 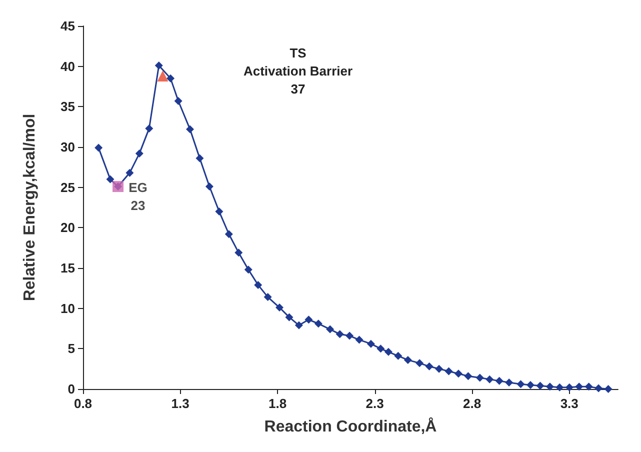 What do you see at coordinates (83, 403) in the screenshot?
I see `x-tick-label: 0.8` at bounding box center [83, 403].